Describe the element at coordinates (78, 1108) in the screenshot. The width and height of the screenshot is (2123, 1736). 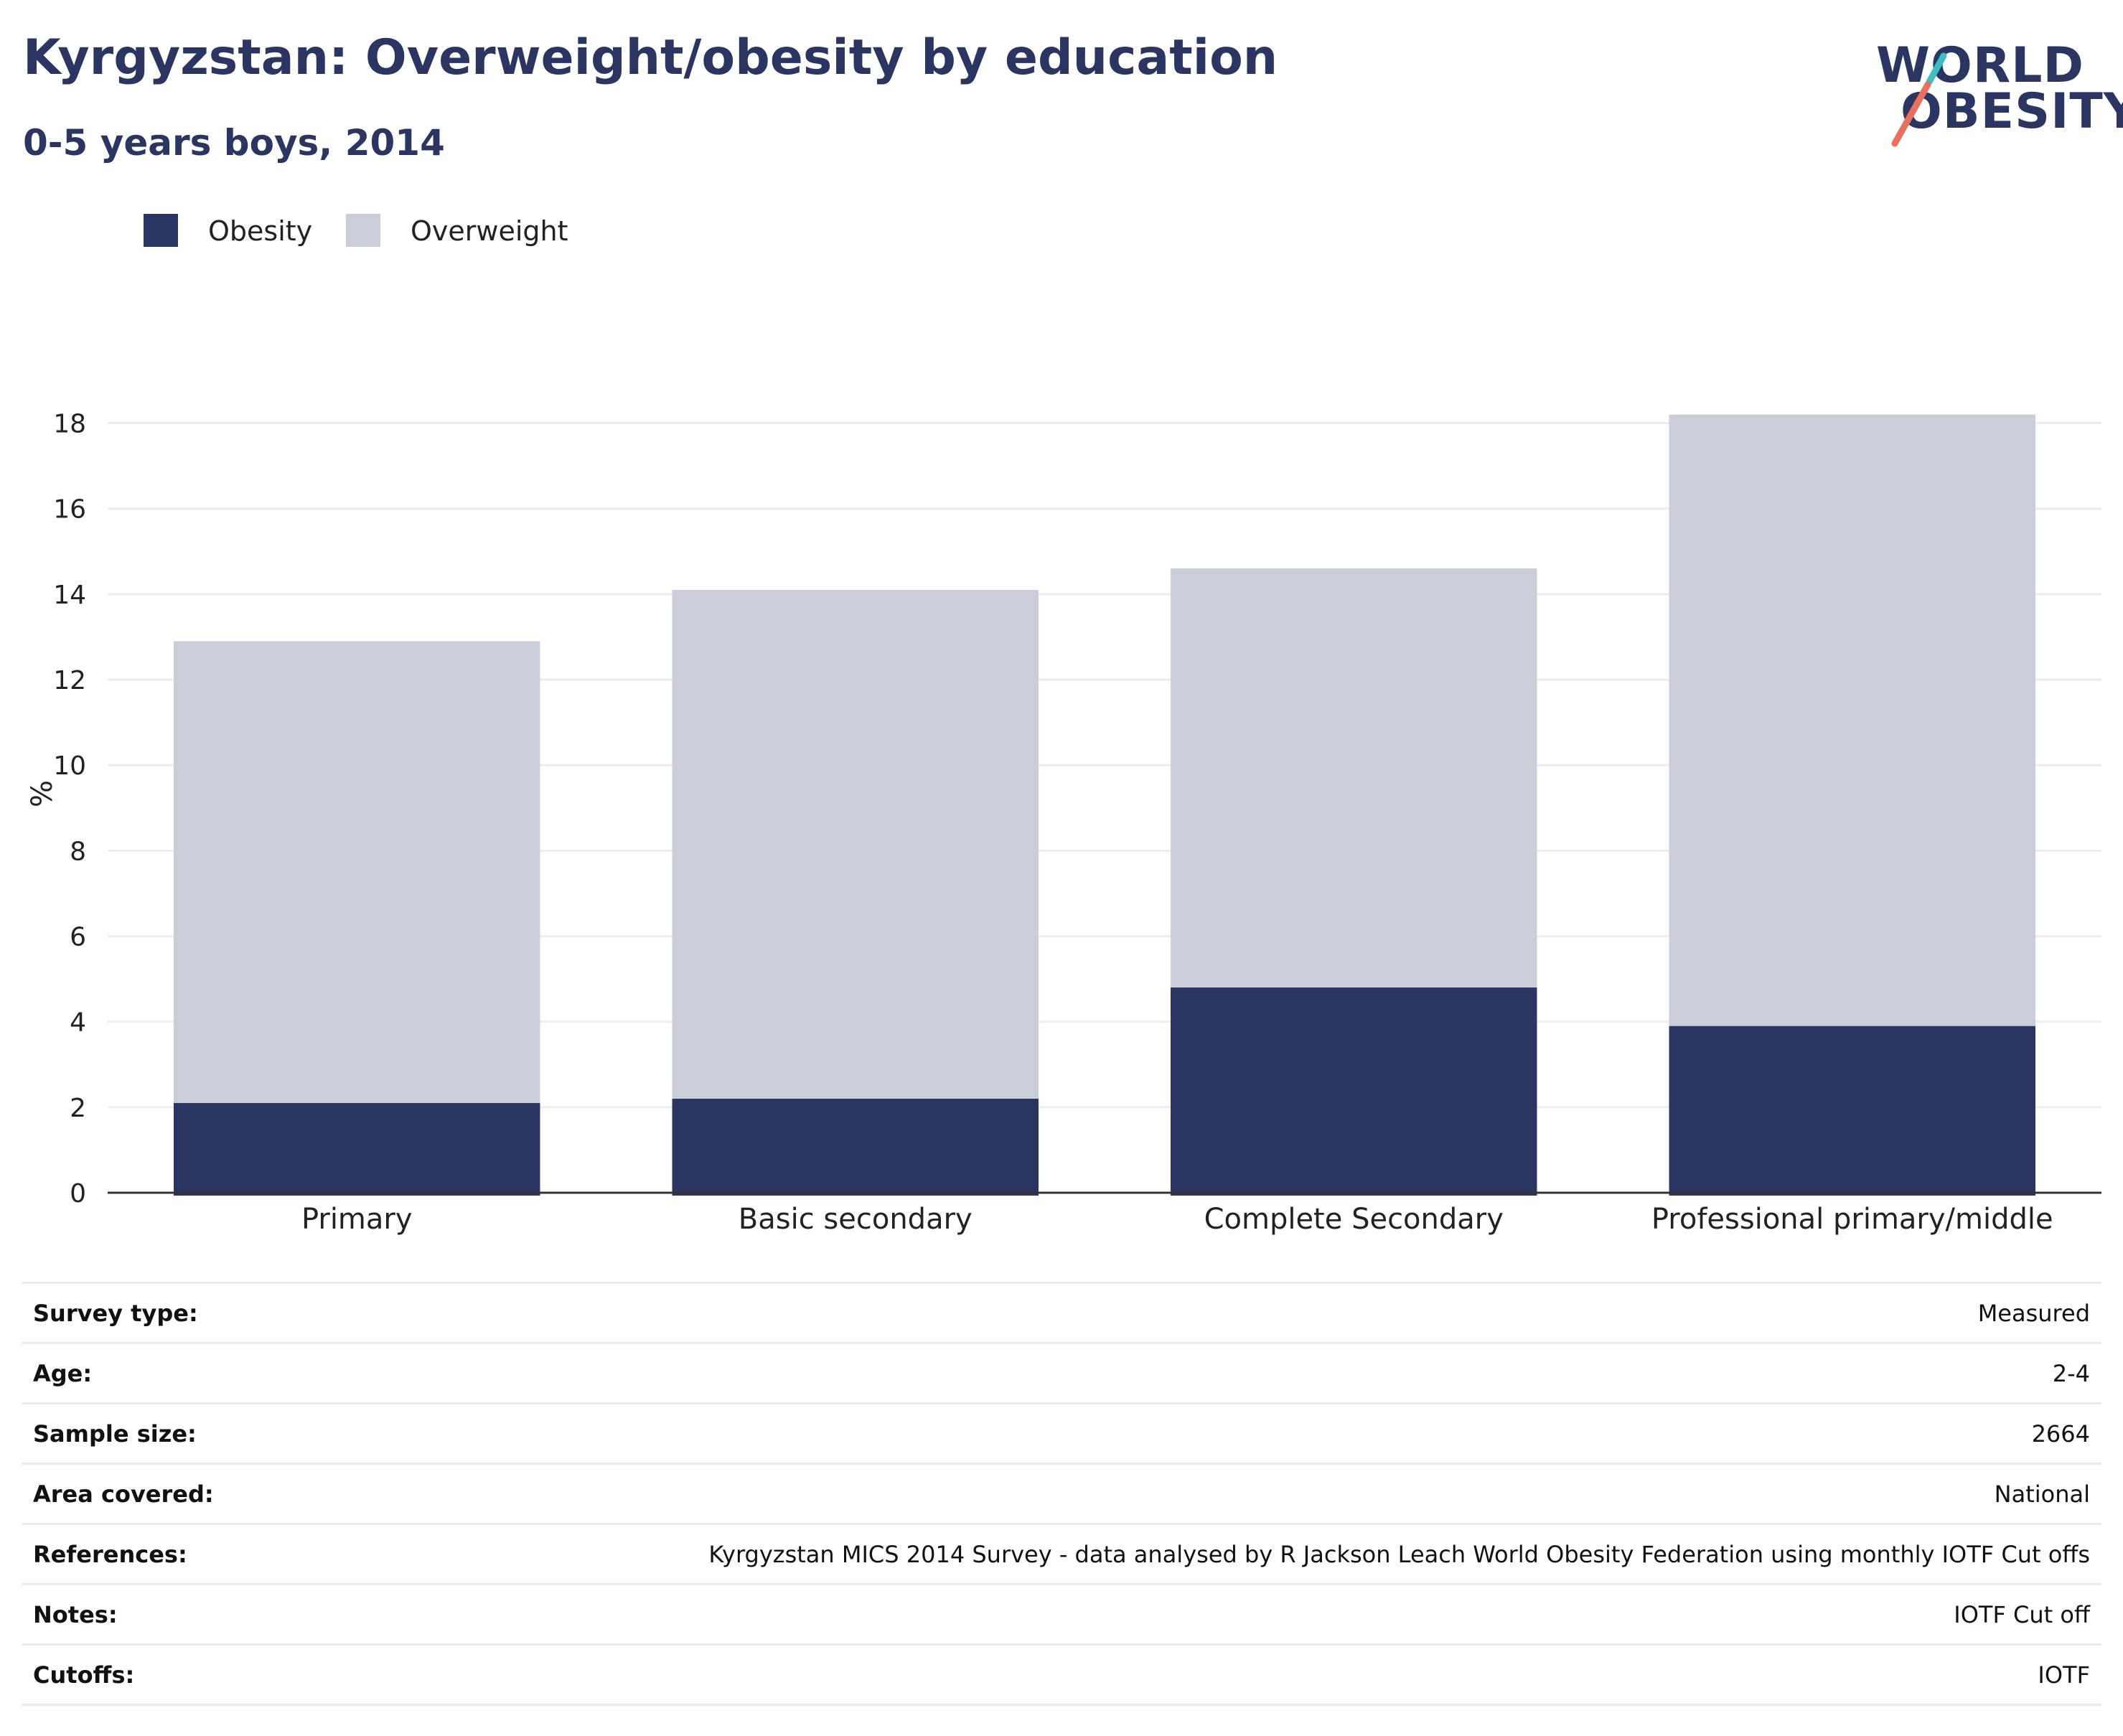
I see `y-tick-label-2: 2` at that location.